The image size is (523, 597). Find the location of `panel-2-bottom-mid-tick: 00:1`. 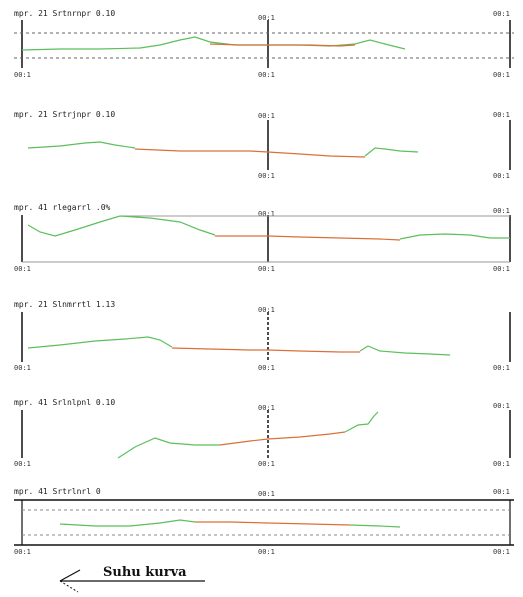

panel-2-bottom-mid-tick: 00:1 is located at coordinates (266, 176).